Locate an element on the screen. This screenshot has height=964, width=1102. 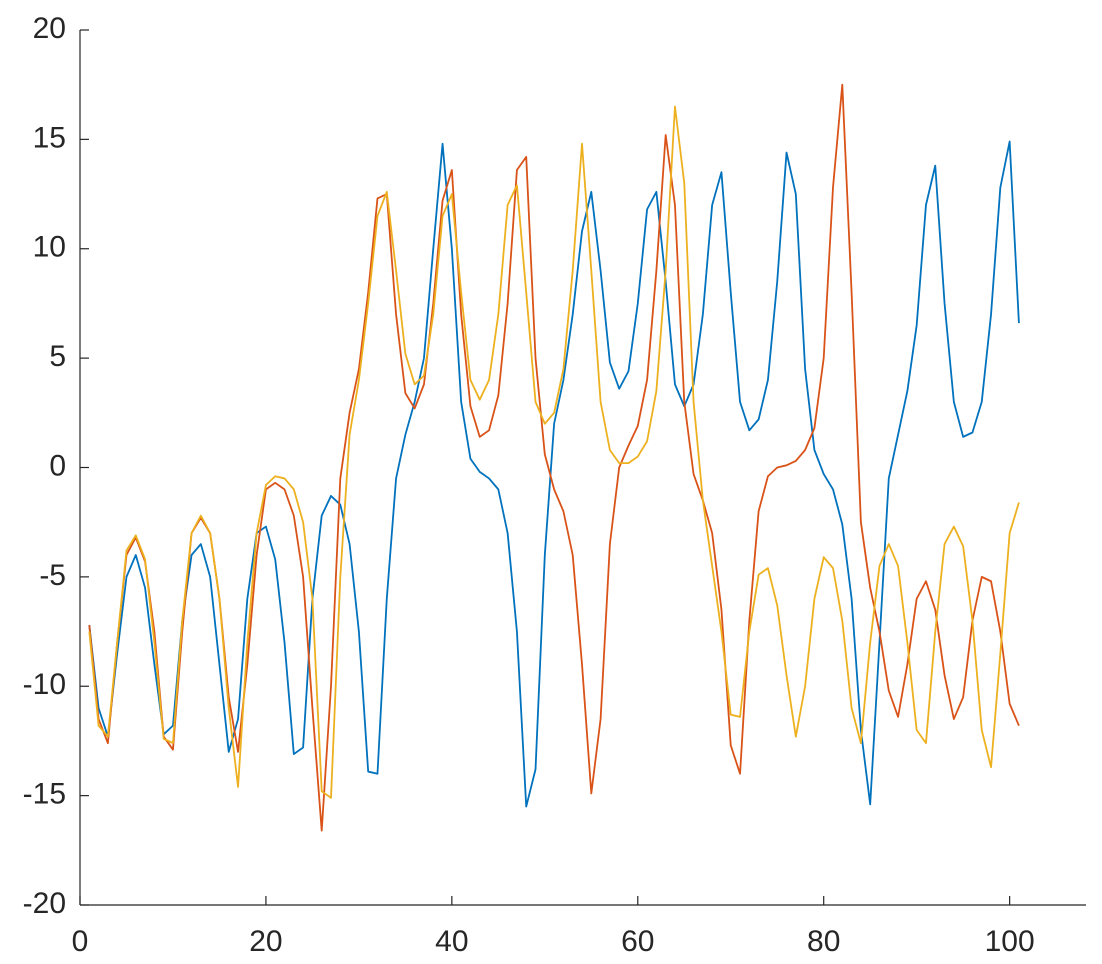
x-tick-label: 80 is located at coordinates (823, 941).